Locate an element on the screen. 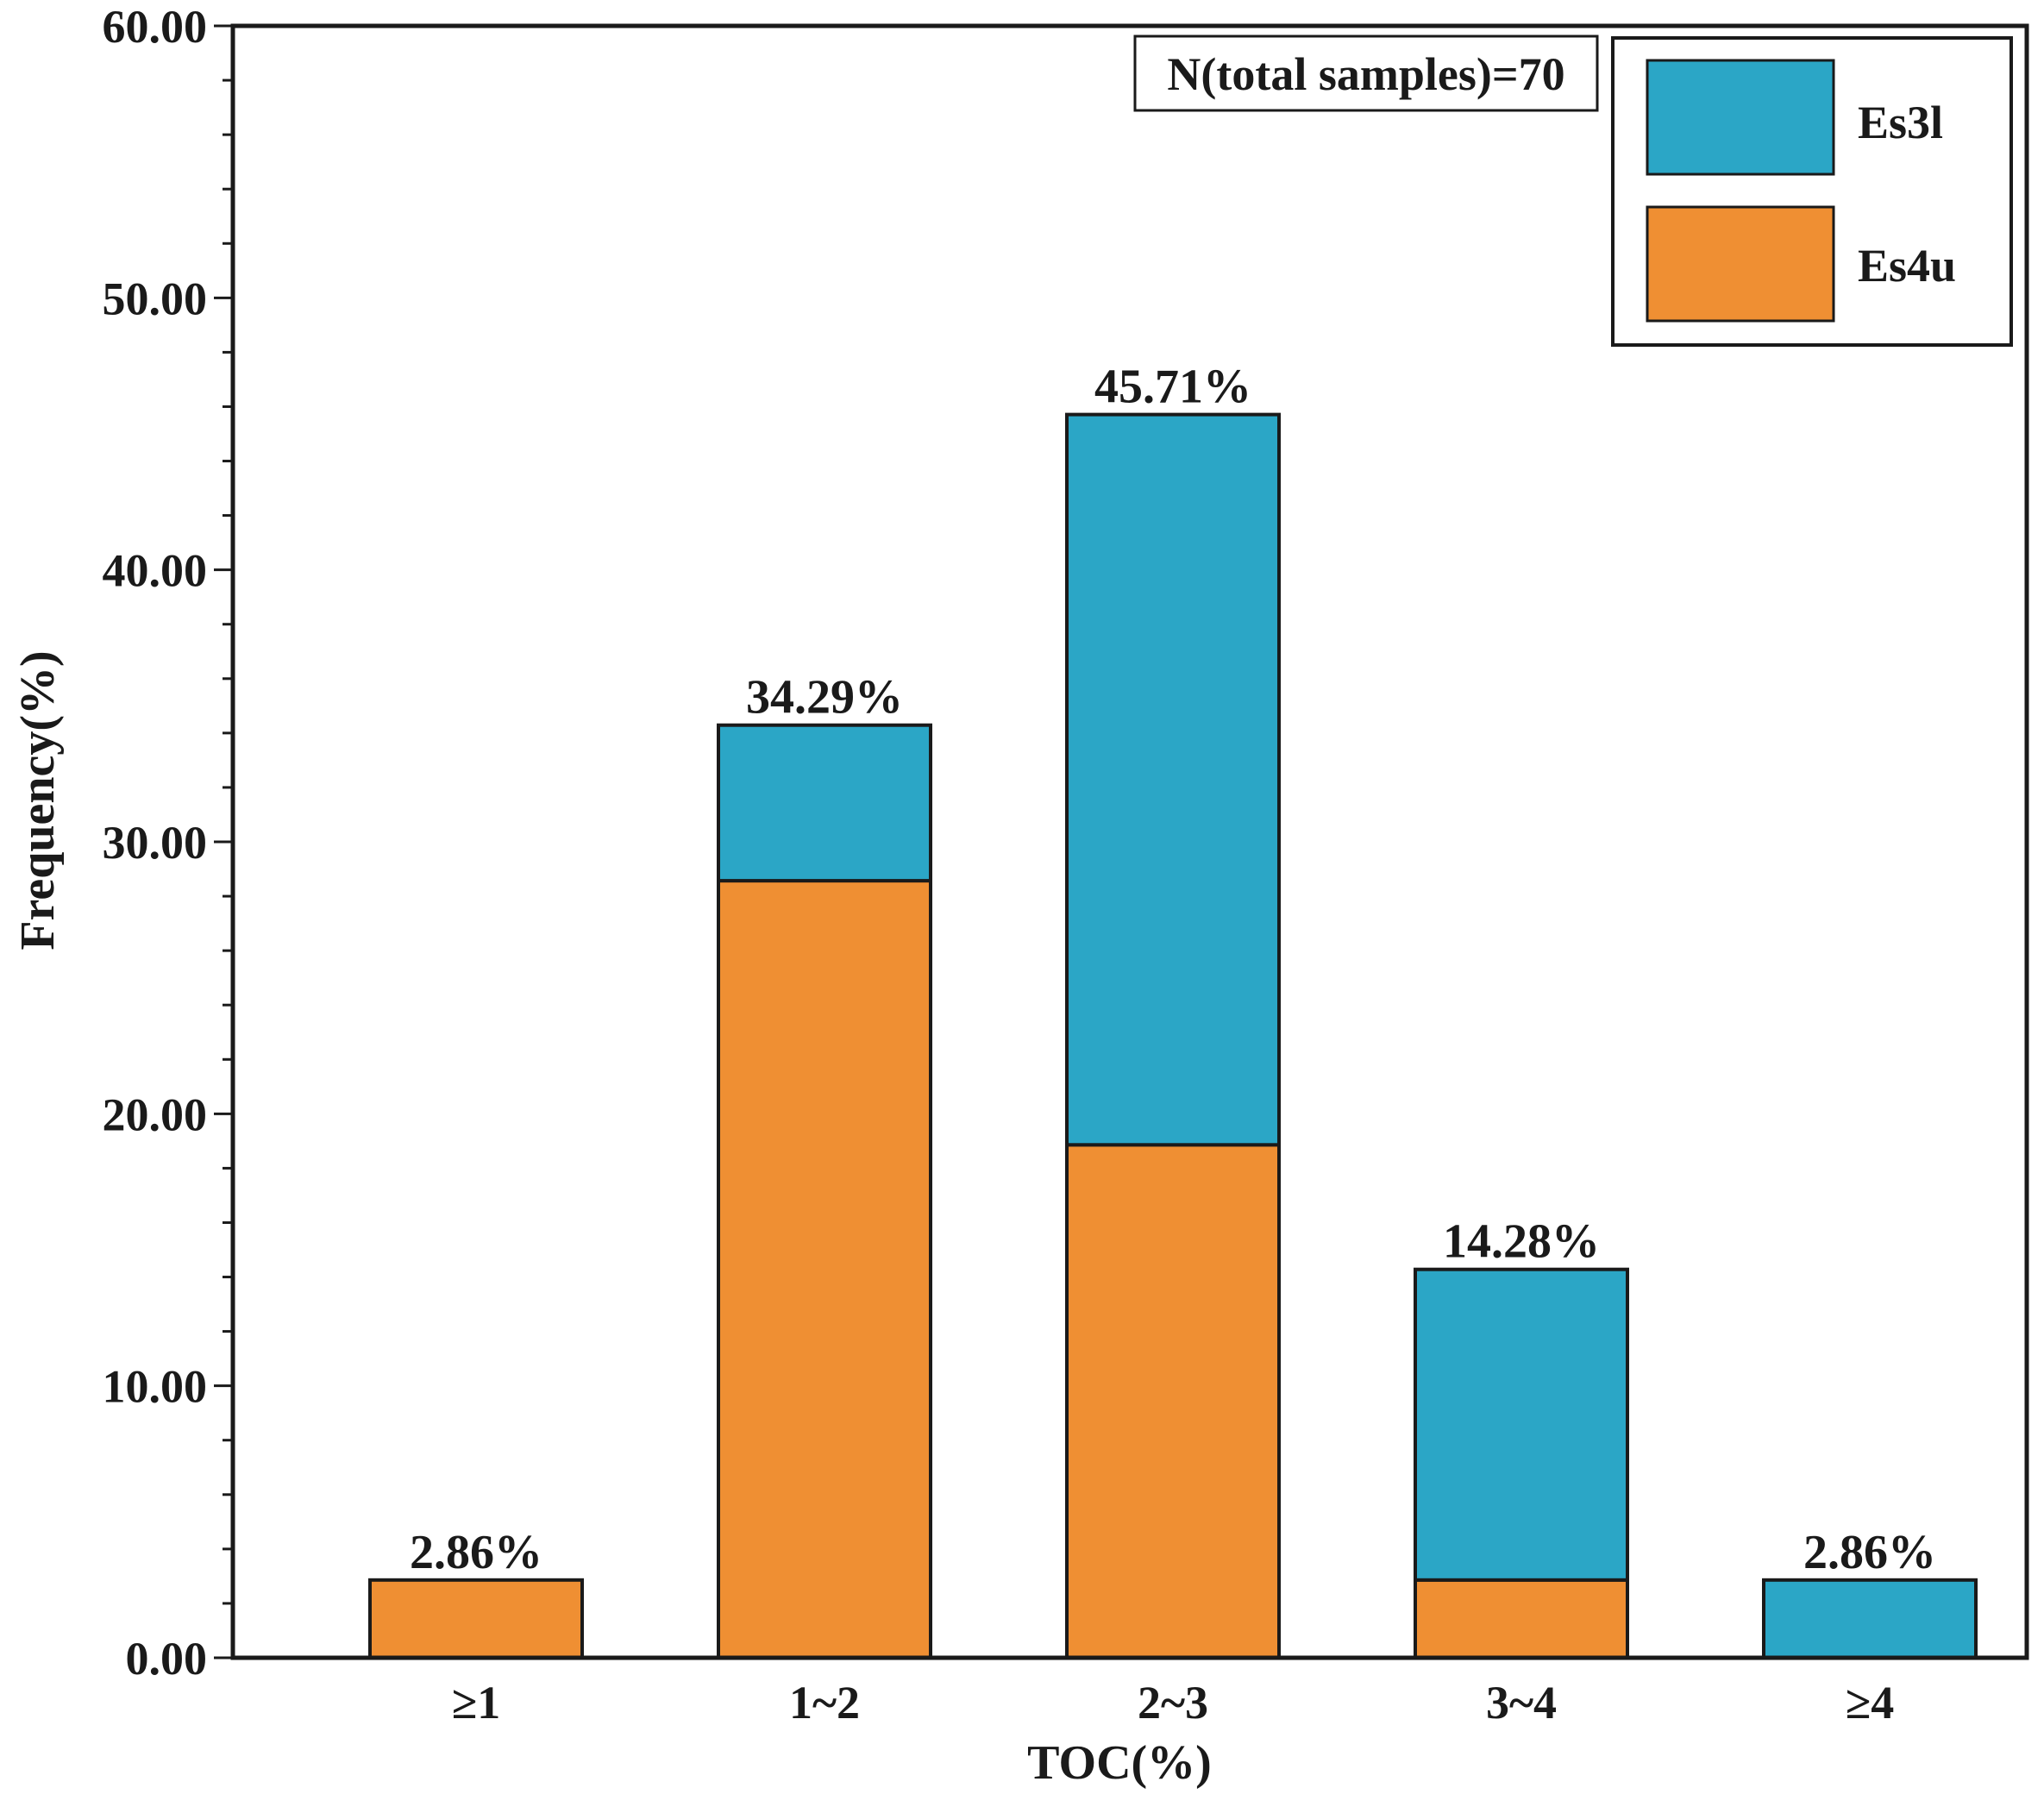 This screenshot has height=1807, width=2044. y-tick-label: 40.00 is located at coordinates (155, 571).